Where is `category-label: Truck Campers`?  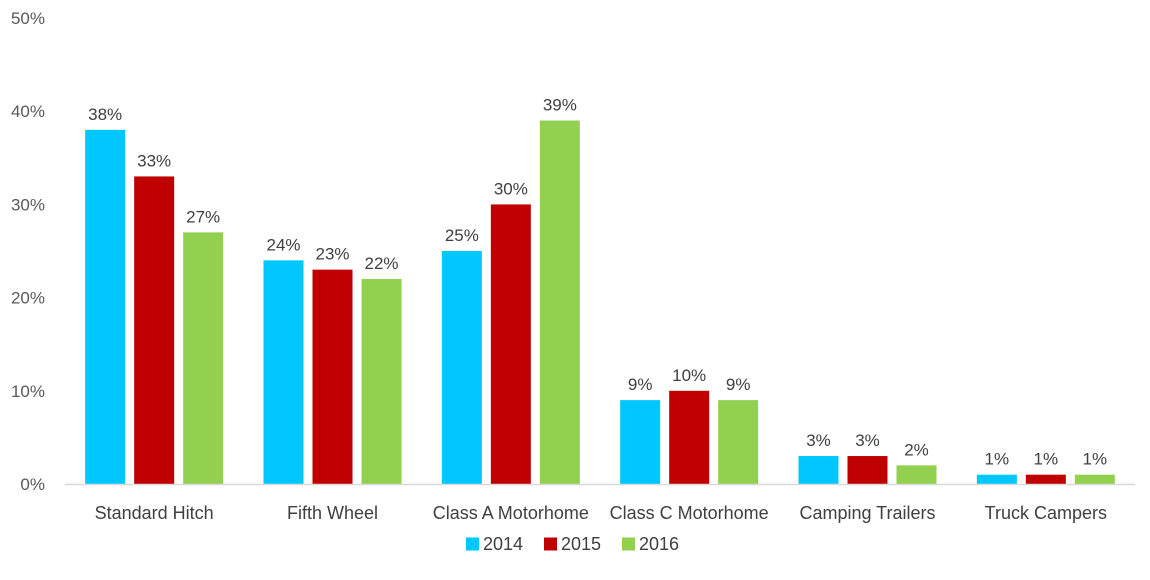
category-label: Truck Campers is located at coordinates (1046, 513).